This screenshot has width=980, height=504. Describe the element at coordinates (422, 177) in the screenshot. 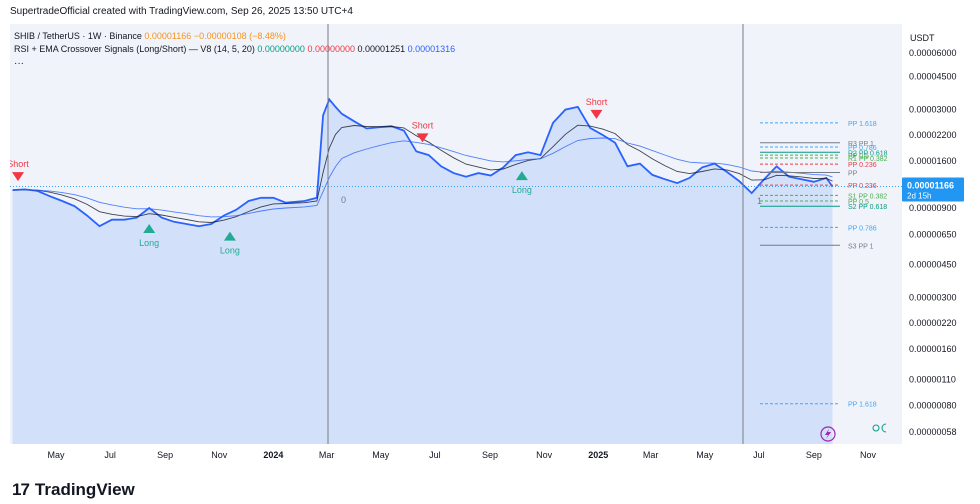

I see `ema-slow-line` at that location.